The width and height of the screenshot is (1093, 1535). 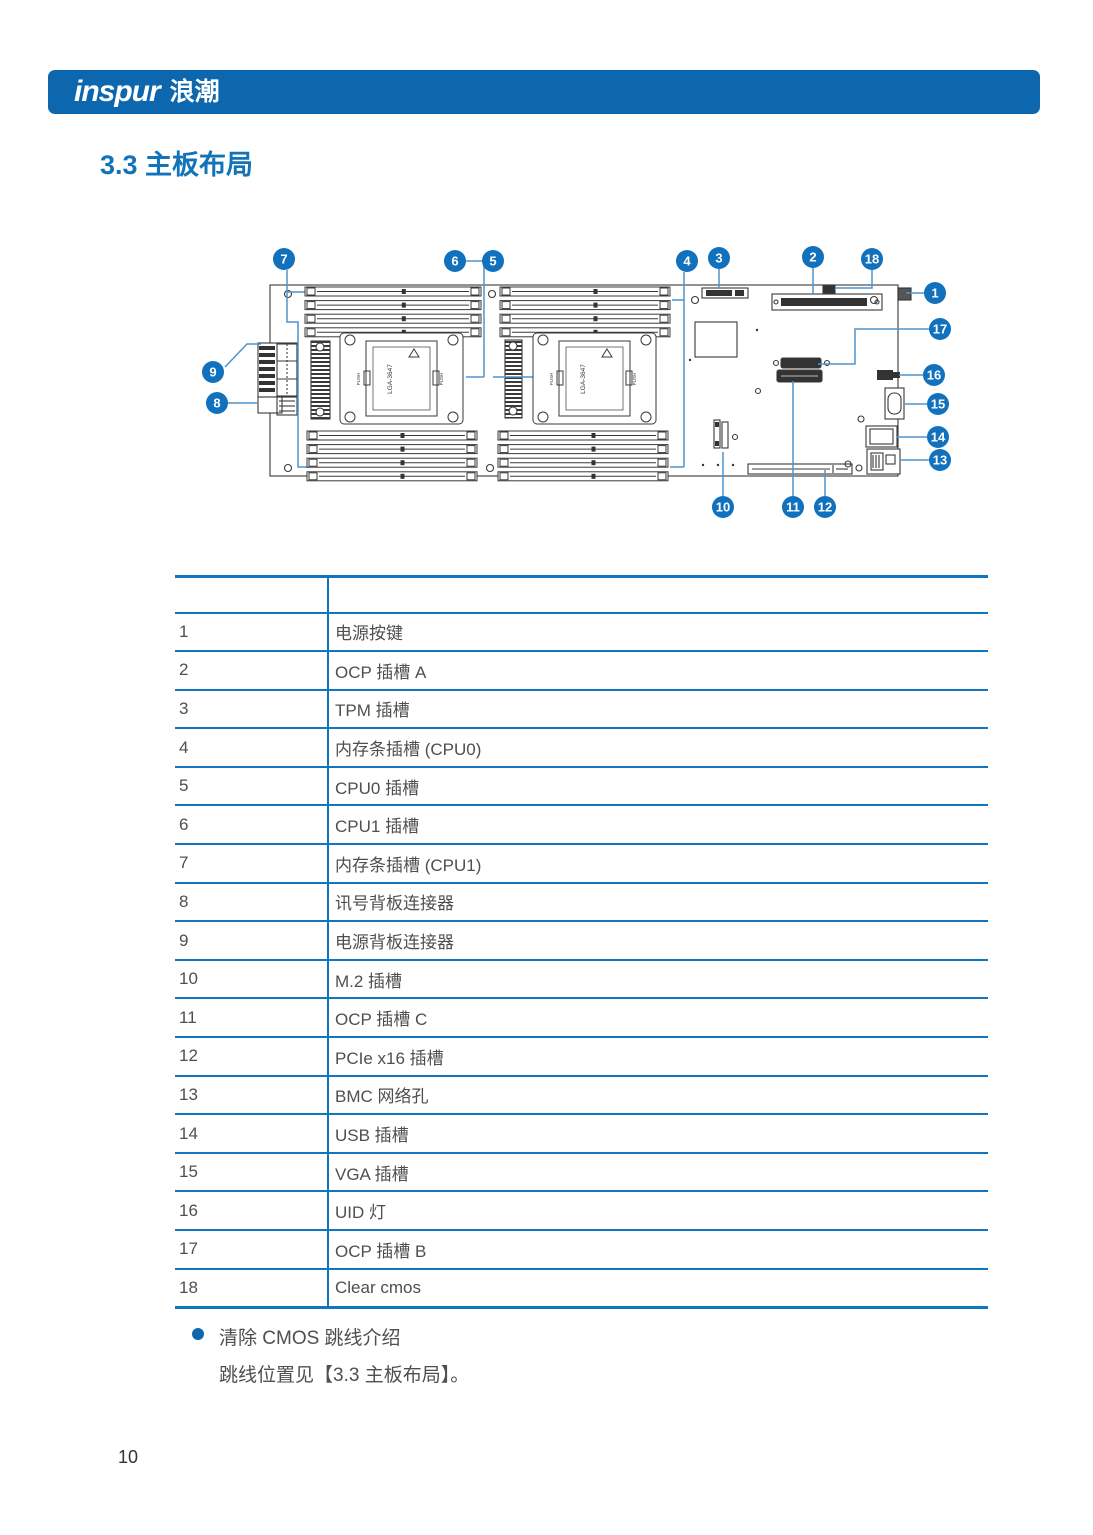 I want to click on table-row: 12 PCIe x16 插槽, so click(x=581, y=1056).